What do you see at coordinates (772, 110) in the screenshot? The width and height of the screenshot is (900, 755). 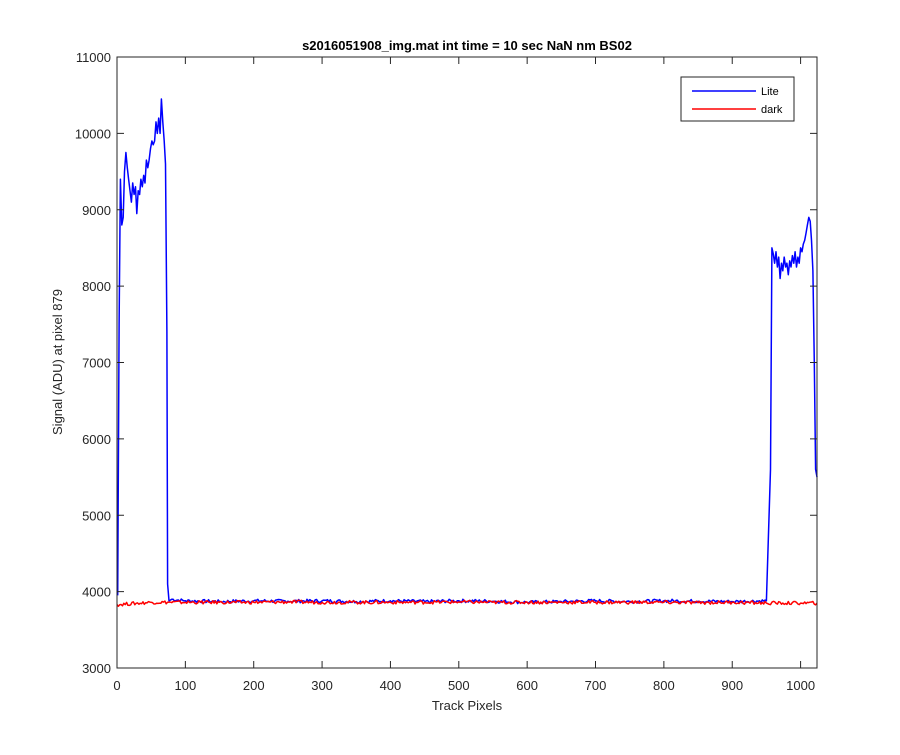 I see `legend-label-dark: dark` at bounding box center [772, 110].